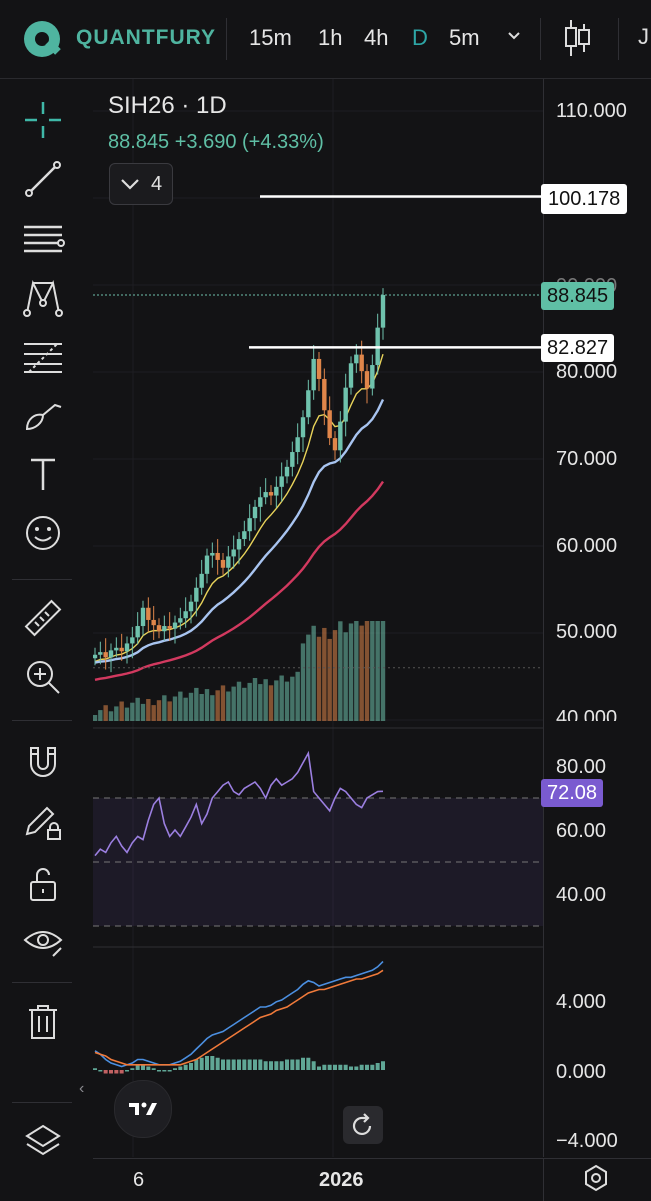  I want to click on magnet-tool, so click(43, 762).